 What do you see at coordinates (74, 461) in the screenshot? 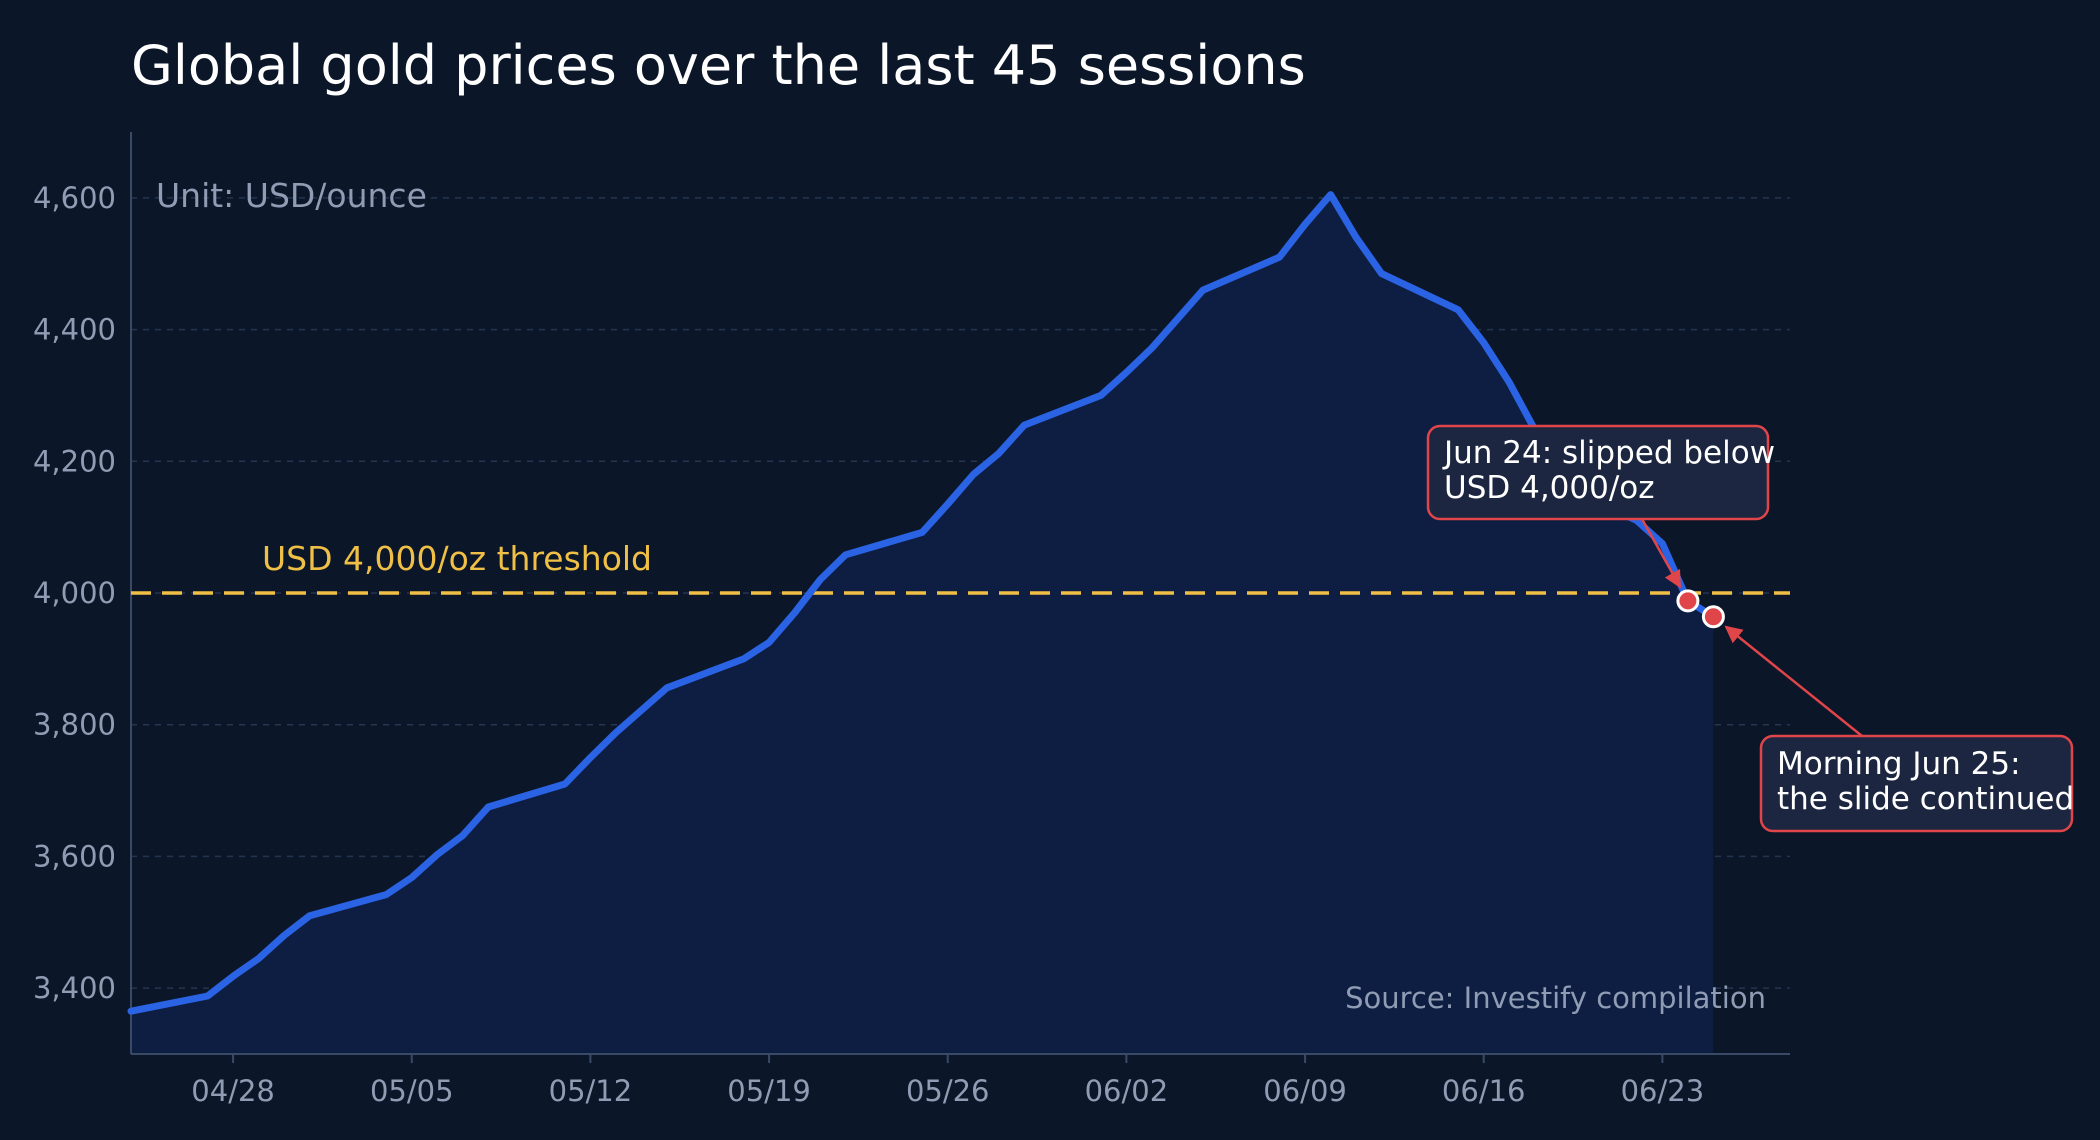
I see `y-tick-label: 4,200` at bounding box center [74, 461].